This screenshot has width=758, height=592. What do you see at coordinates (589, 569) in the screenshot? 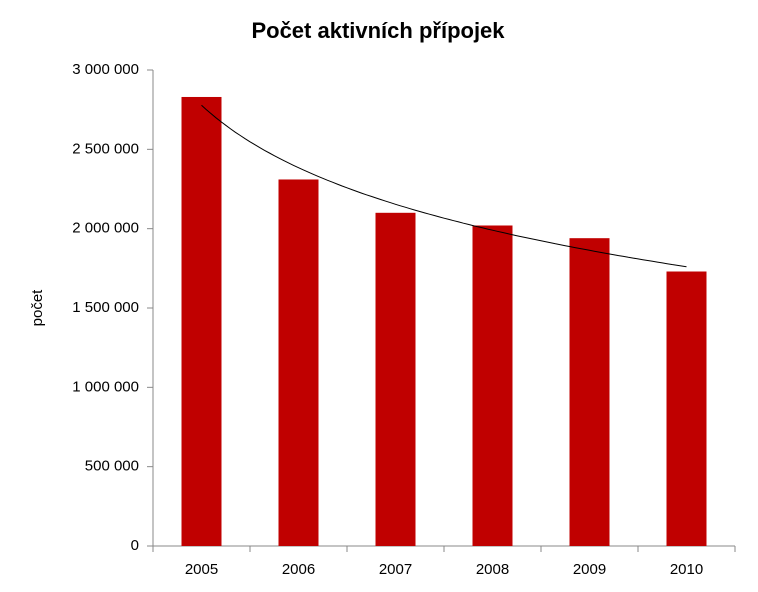
I see `x-tick-label: 2009` at bounding box center [589, 569].